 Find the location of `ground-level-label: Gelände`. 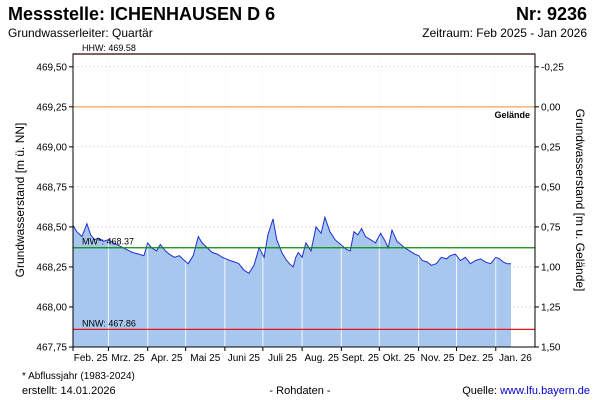

ground-level-label: Gelände is located at coordinates (512, 115).